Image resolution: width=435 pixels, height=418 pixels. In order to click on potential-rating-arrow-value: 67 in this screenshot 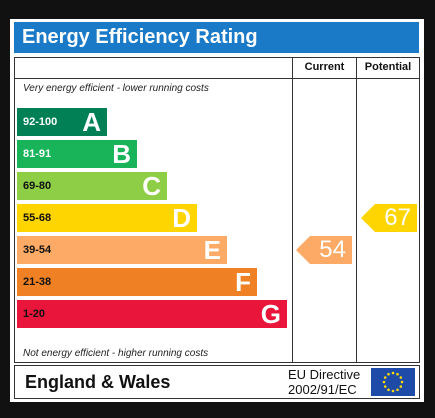, I will do `click(397, 217)`.